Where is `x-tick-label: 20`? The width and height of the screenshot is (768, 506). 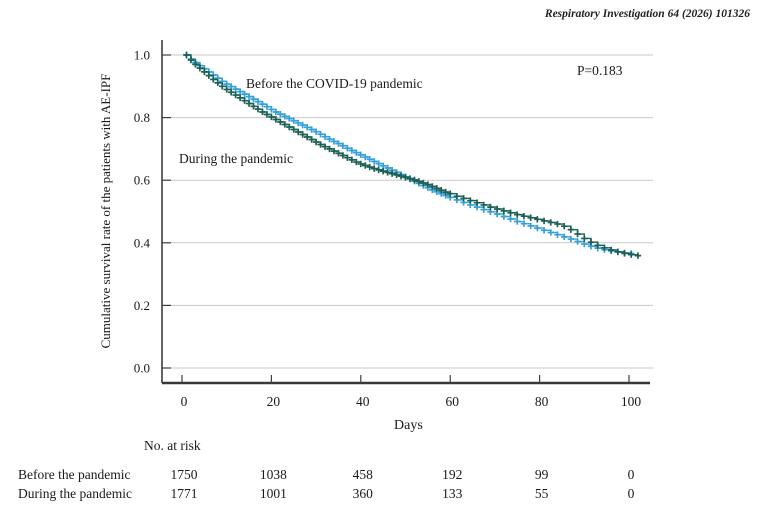
x-tick-label: 20 is located at coordinates (274, 401).